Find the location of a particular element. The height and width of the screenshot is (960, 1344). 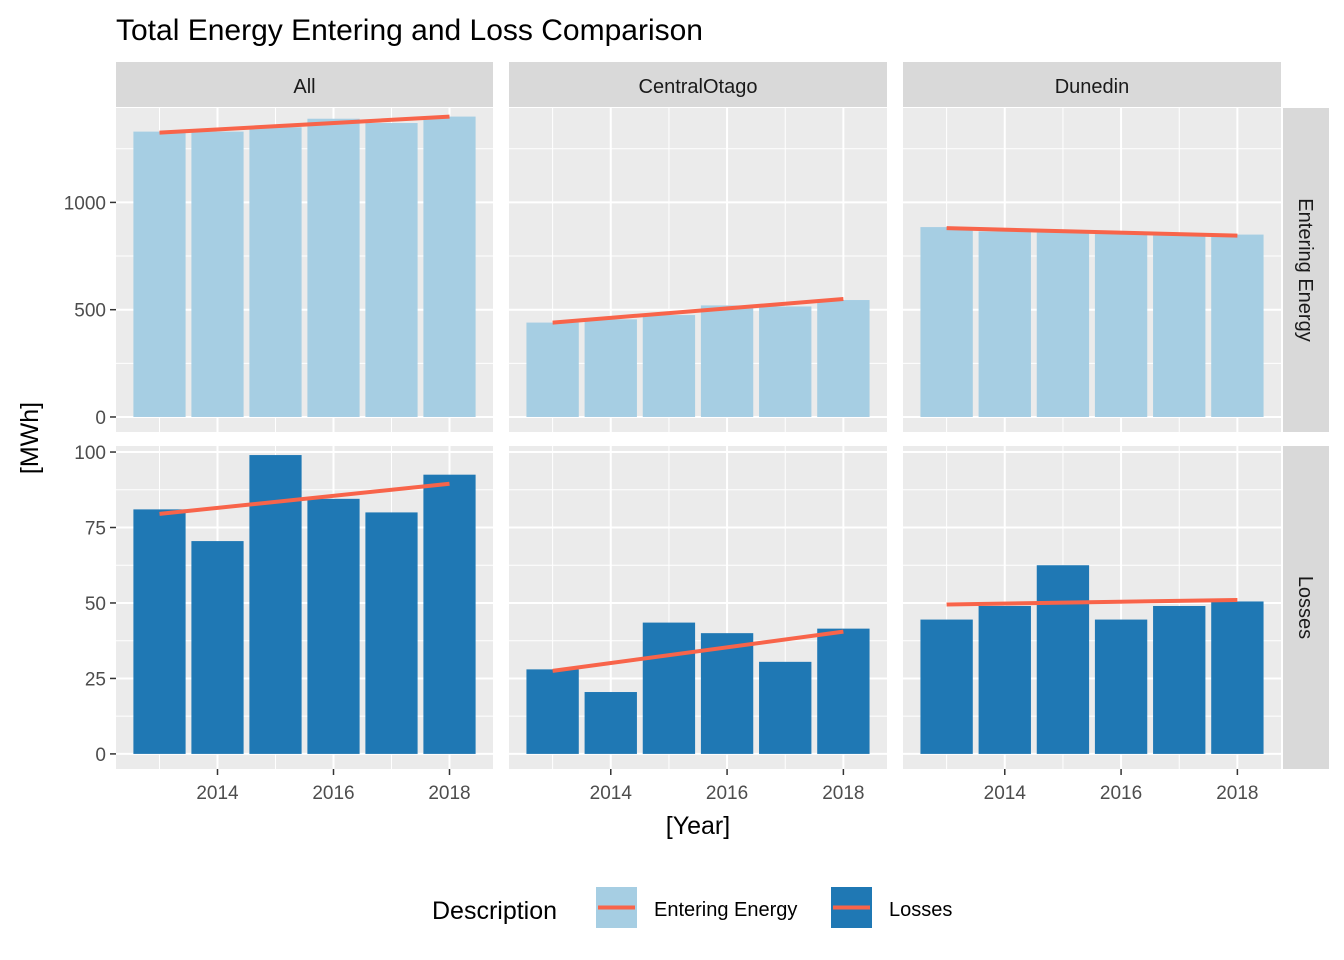

strip-all is located at coordinates (304, 84).